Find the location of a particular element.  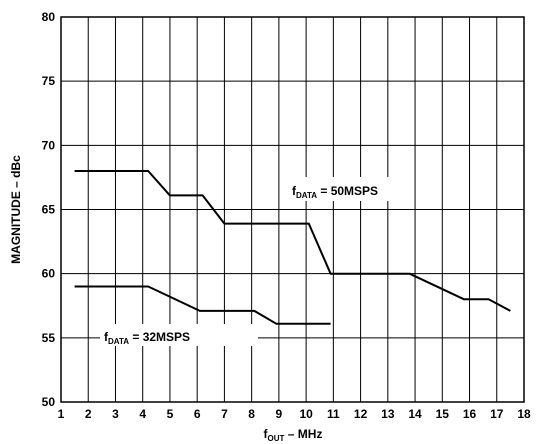

x-tick-label: 16 is located at coordinates (470, 414).